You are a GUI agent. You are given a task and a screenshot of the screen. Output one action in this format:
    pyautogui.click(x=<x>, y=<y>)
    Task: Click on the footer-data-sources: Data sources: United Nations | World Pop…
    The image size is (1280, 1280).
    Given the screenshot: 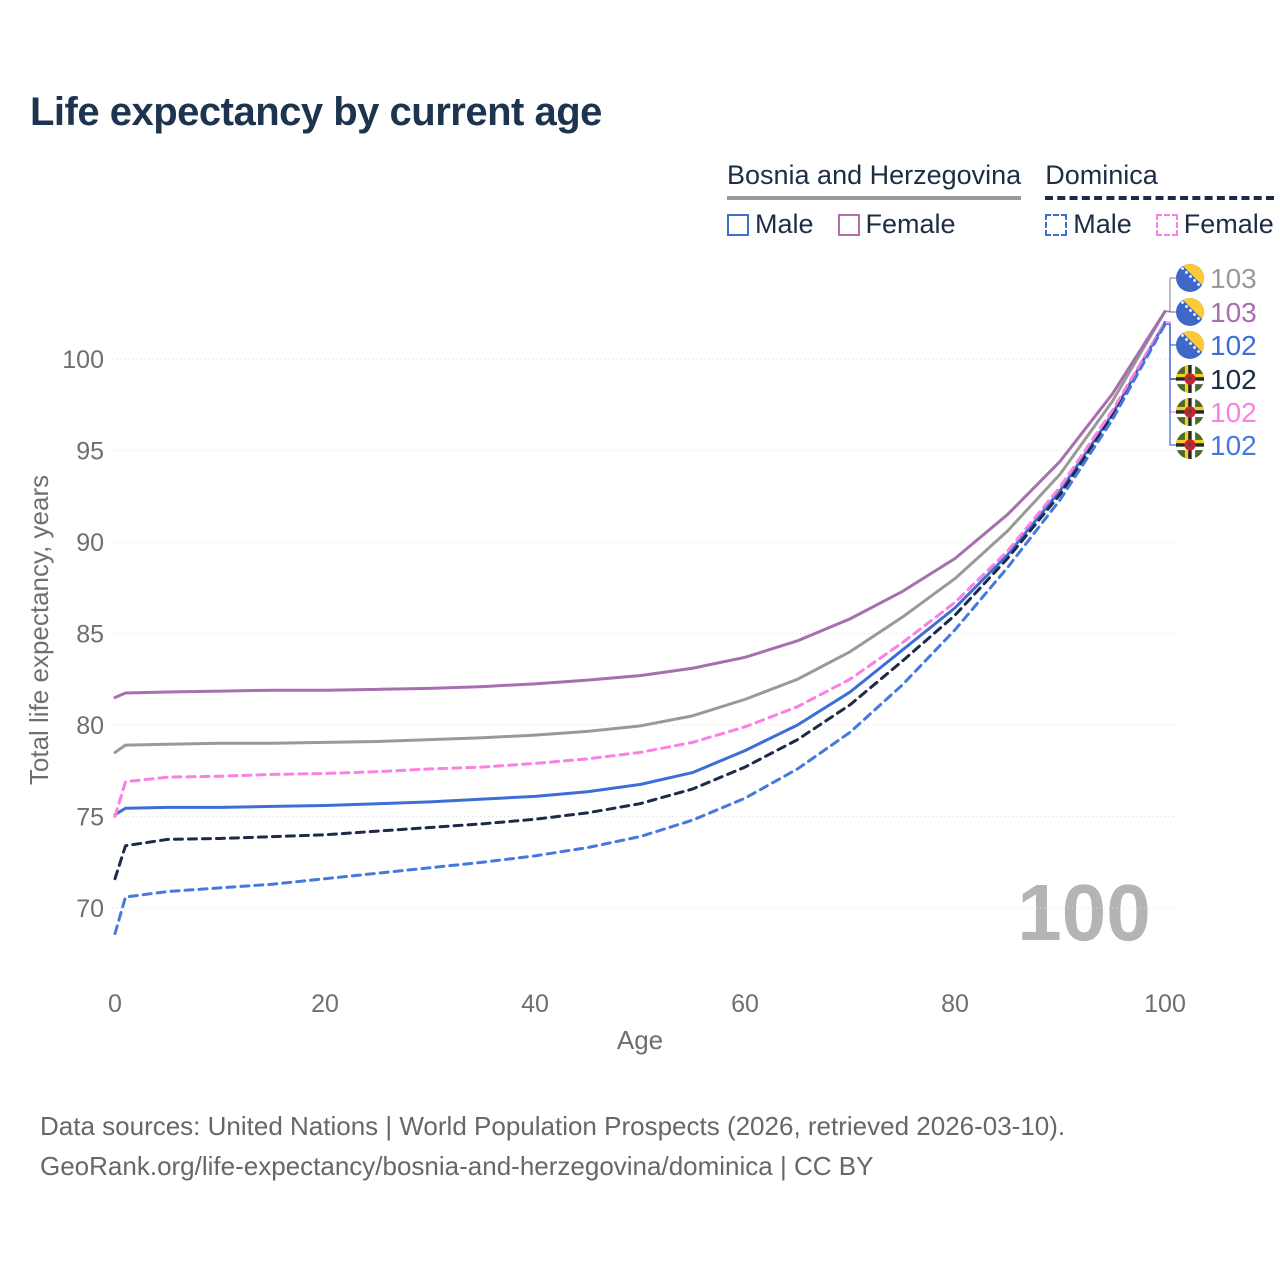 What is the action you would take?
    pyautogui.click(x=553, y=1126)
    